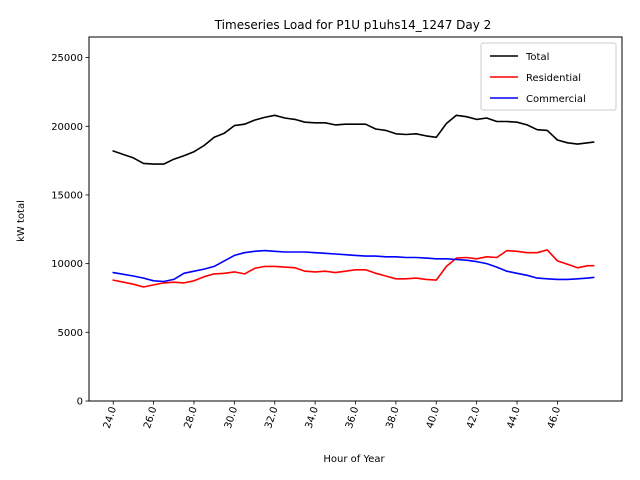 The image size is (640, 480). I want to click on series-line-commercial, so click(353, 266).